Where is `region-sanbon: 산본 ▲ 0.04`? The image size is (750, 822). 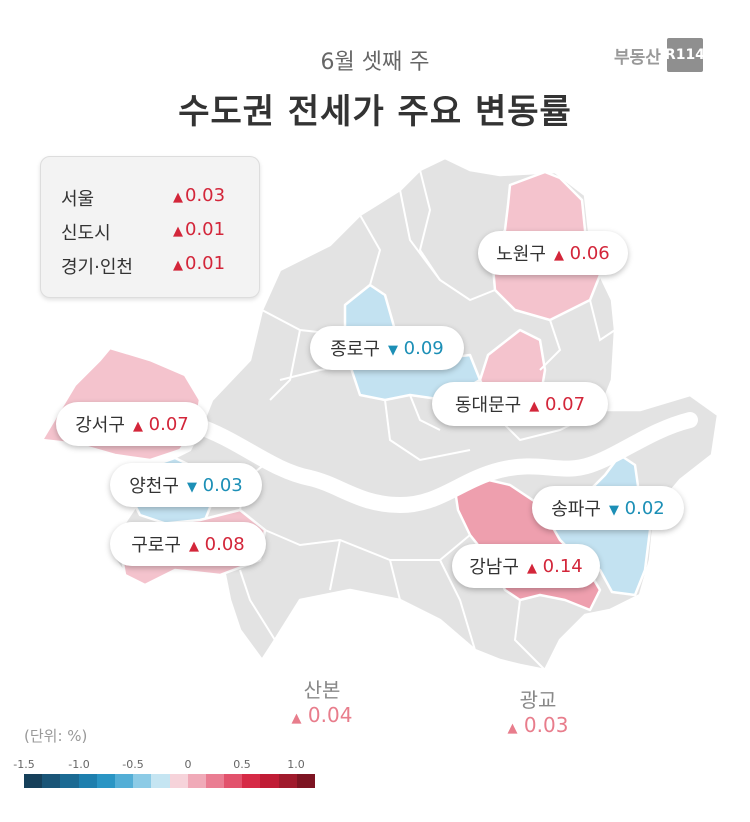
region-sanbon: 산본 ▲ 0.04 is located at coordinates (322, 700).